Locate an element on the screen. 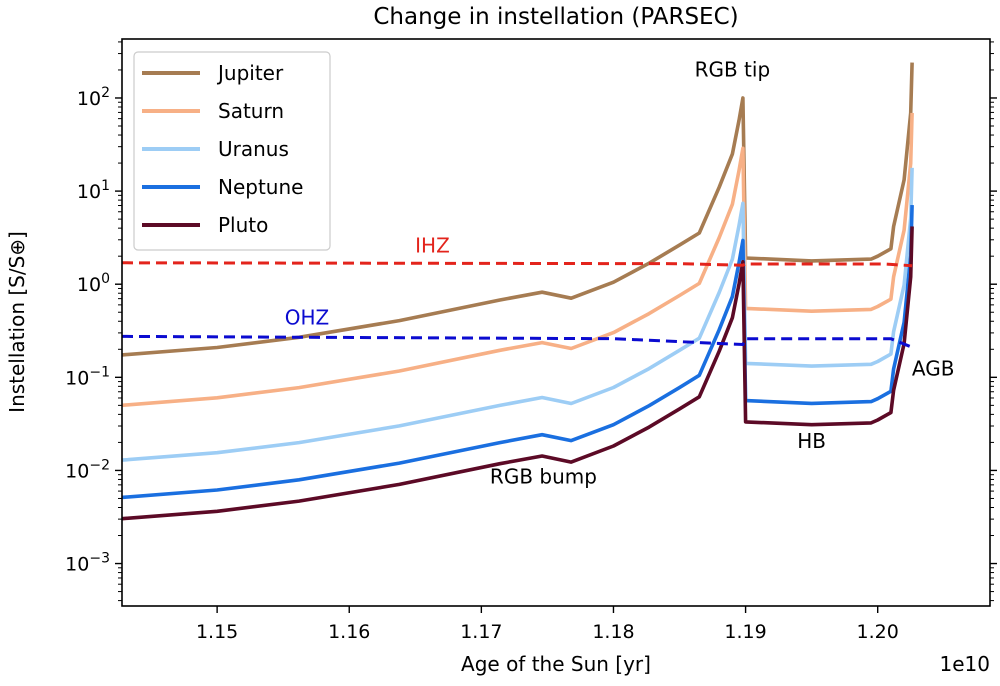 The image size is (1000, 686). x-axis-label: Age of the Sun [yr] is located at coordinates (556, 664).